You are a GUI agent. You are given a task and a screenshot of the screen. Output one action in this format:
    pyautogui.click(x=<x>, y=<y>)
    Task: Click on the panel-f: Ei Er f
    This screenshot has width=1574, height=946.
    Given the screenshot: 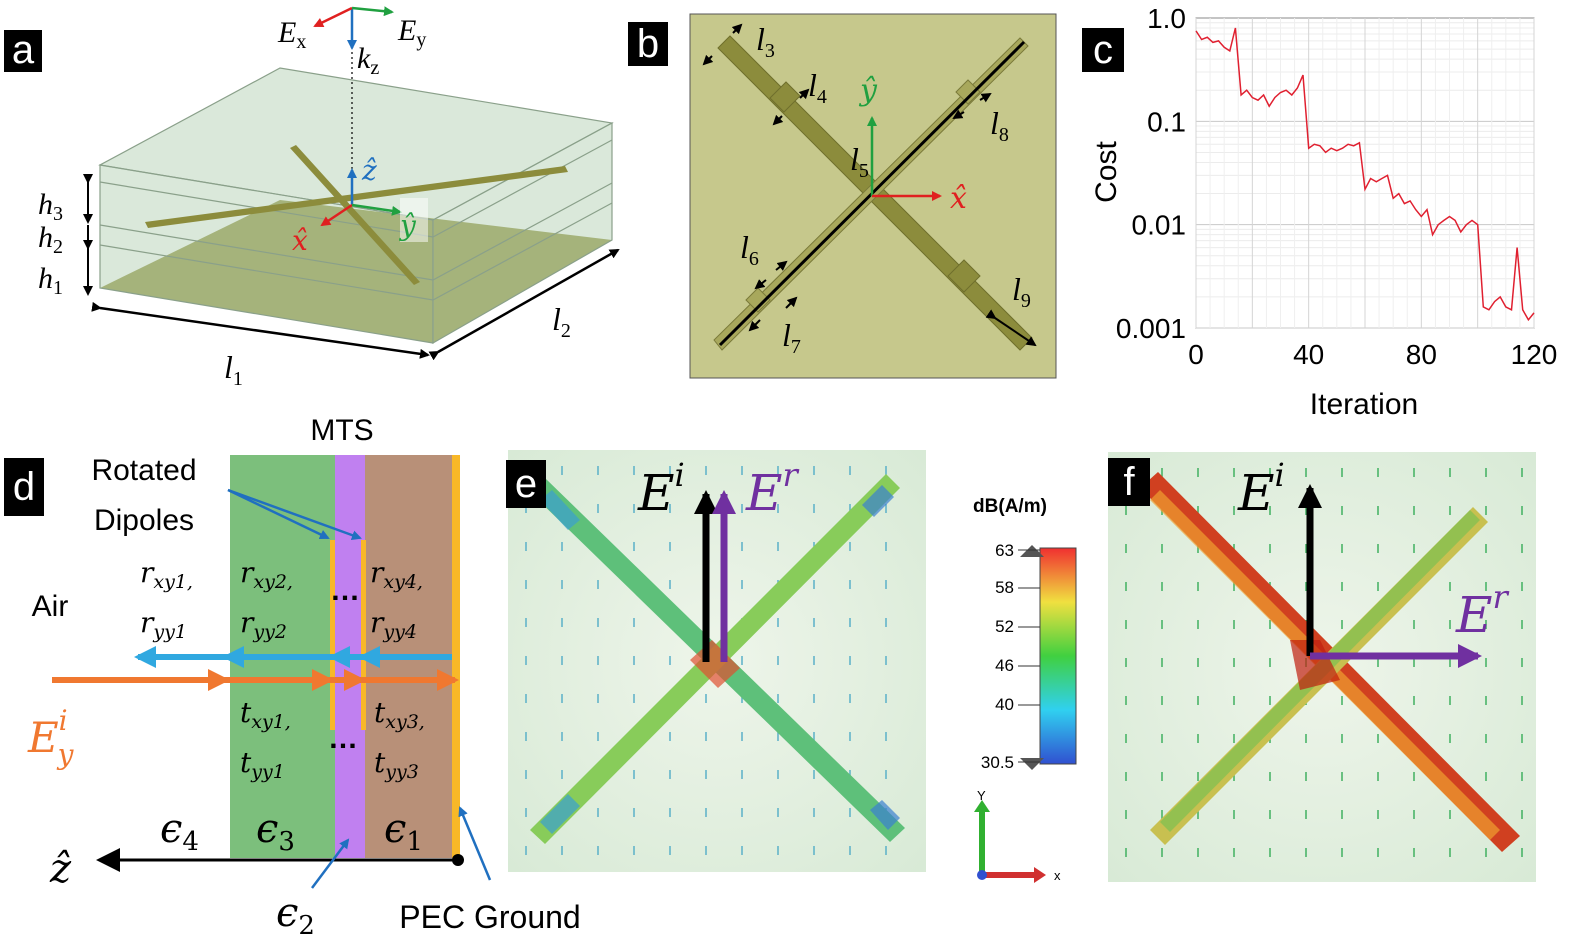 What is the action you would take?
    pyautogui.click(x=1322, y=667)
    